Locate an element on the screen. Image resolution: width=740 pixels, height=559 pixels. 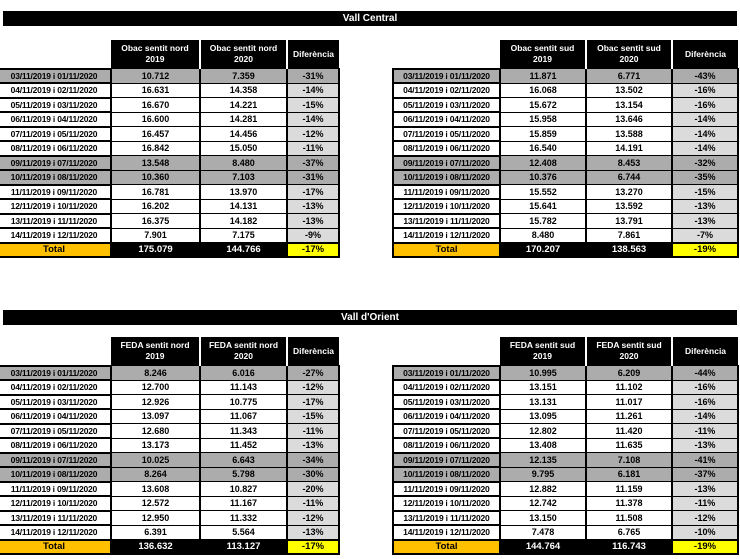
value-2020-cell: 11.159 is located at coordinates (629, 489).